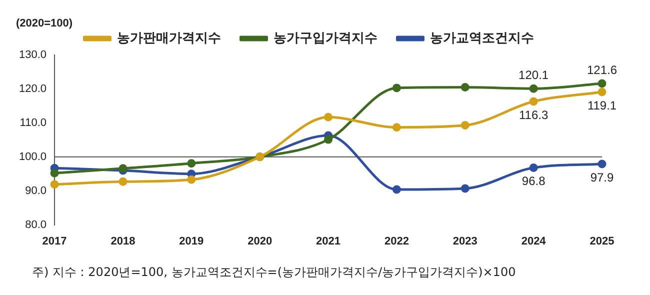 This screenshot has height=295, width=650. What do you see at coordinates (123, 241) in the screenshot?
I see `x-tick-label: 2018` at bounding box center [123, 241].